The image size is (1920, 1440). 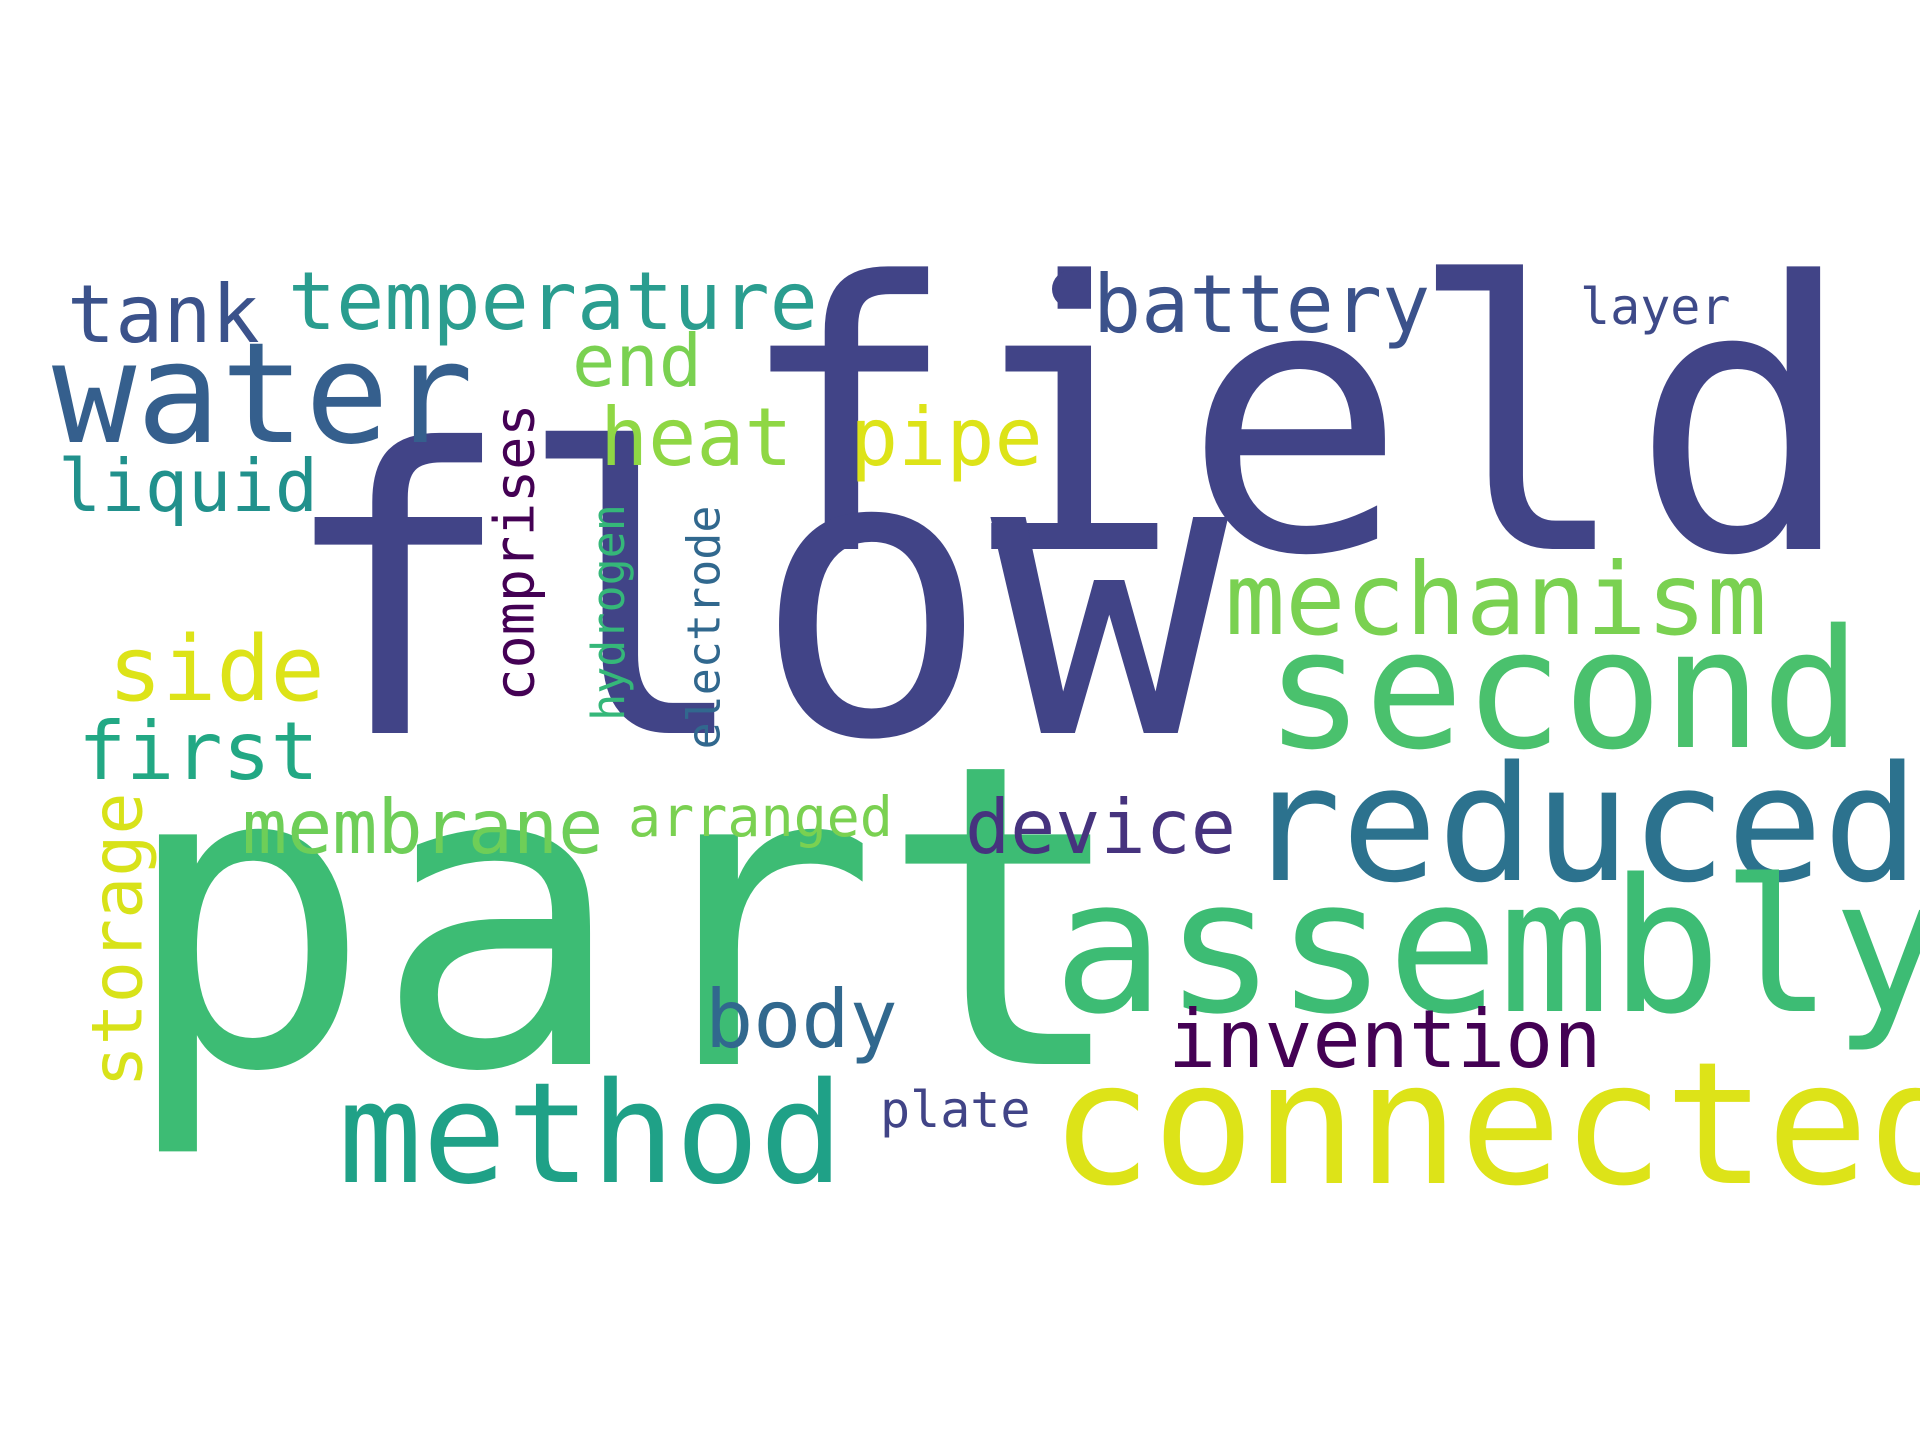 What do you see at coordinates (946, 438) in the screenshot?
I see `word-pipe: pipe` at bounding box center [946, 438].